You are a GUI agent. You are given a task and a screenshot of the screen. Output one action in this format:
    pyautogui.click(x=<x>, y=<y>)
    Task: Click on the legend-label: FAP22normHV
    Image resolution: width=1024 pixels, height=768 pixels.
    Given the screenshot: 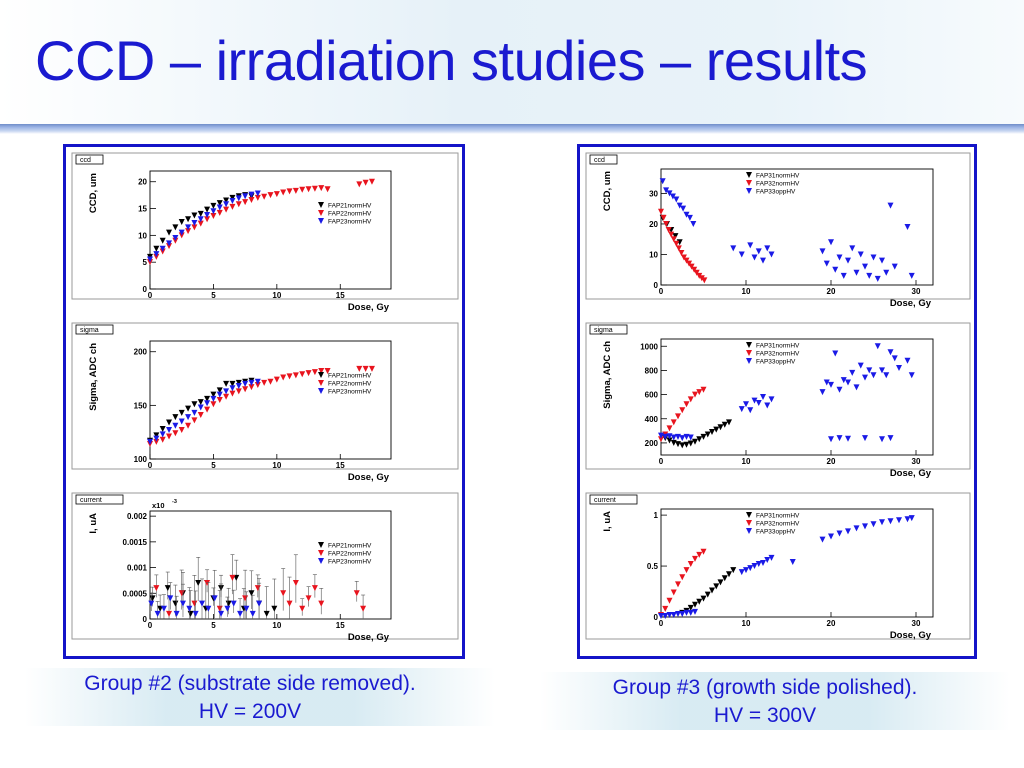 What is the action you would take?
    pyautogui.click(x=350, y=554)
    